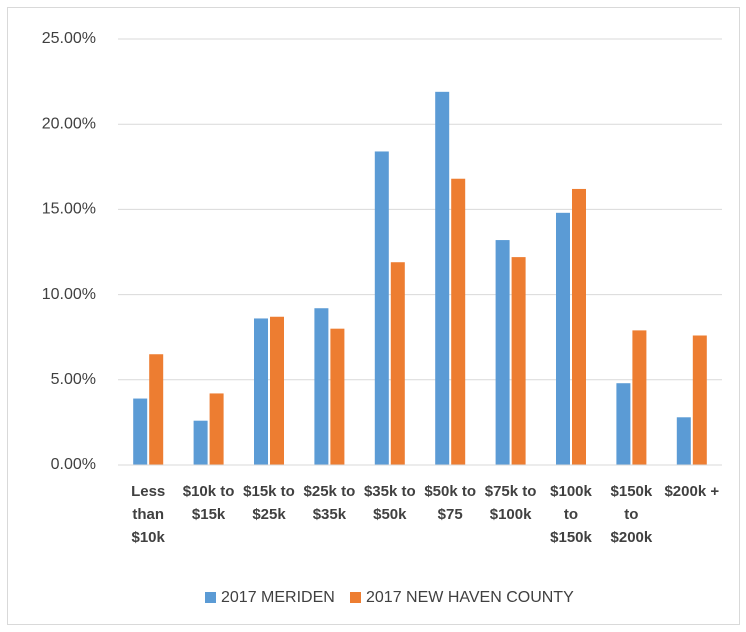 The image size is (746, 632). Describe the element at coordinates (69, 38) in the screenshot. I see `y-tick-label: 25.00%` at that location.